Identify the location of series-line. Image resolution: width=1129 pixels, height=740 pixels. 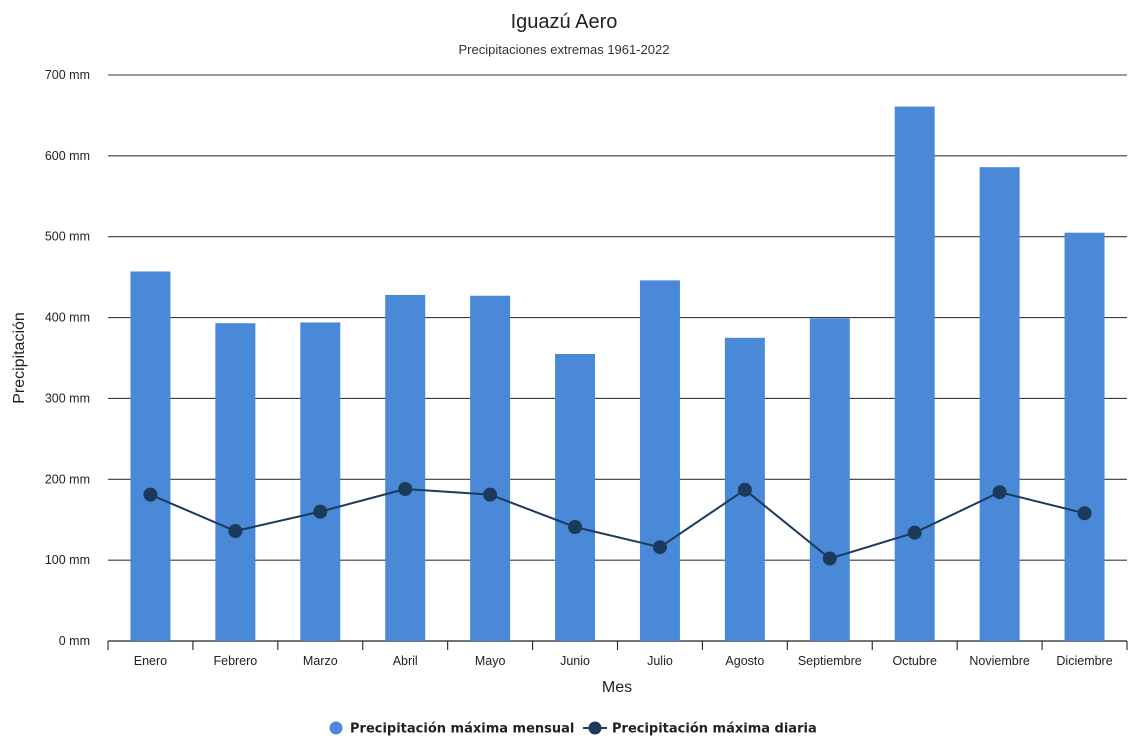
(617, 523).